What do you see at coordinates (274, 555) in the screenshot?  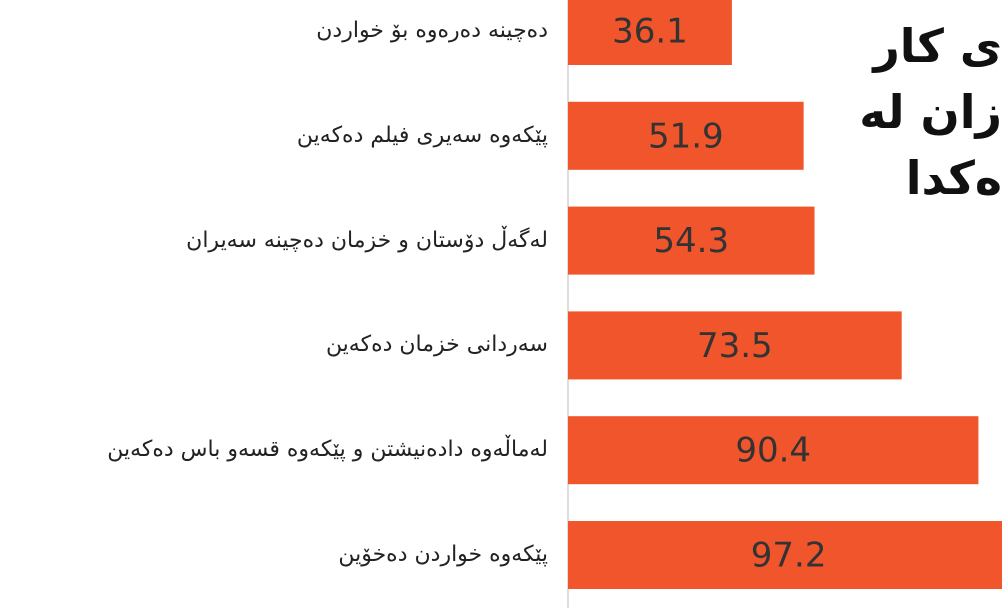 I see `category-label: پێکەوە خواردن دەخۆین` at bounding box center [274, 555].